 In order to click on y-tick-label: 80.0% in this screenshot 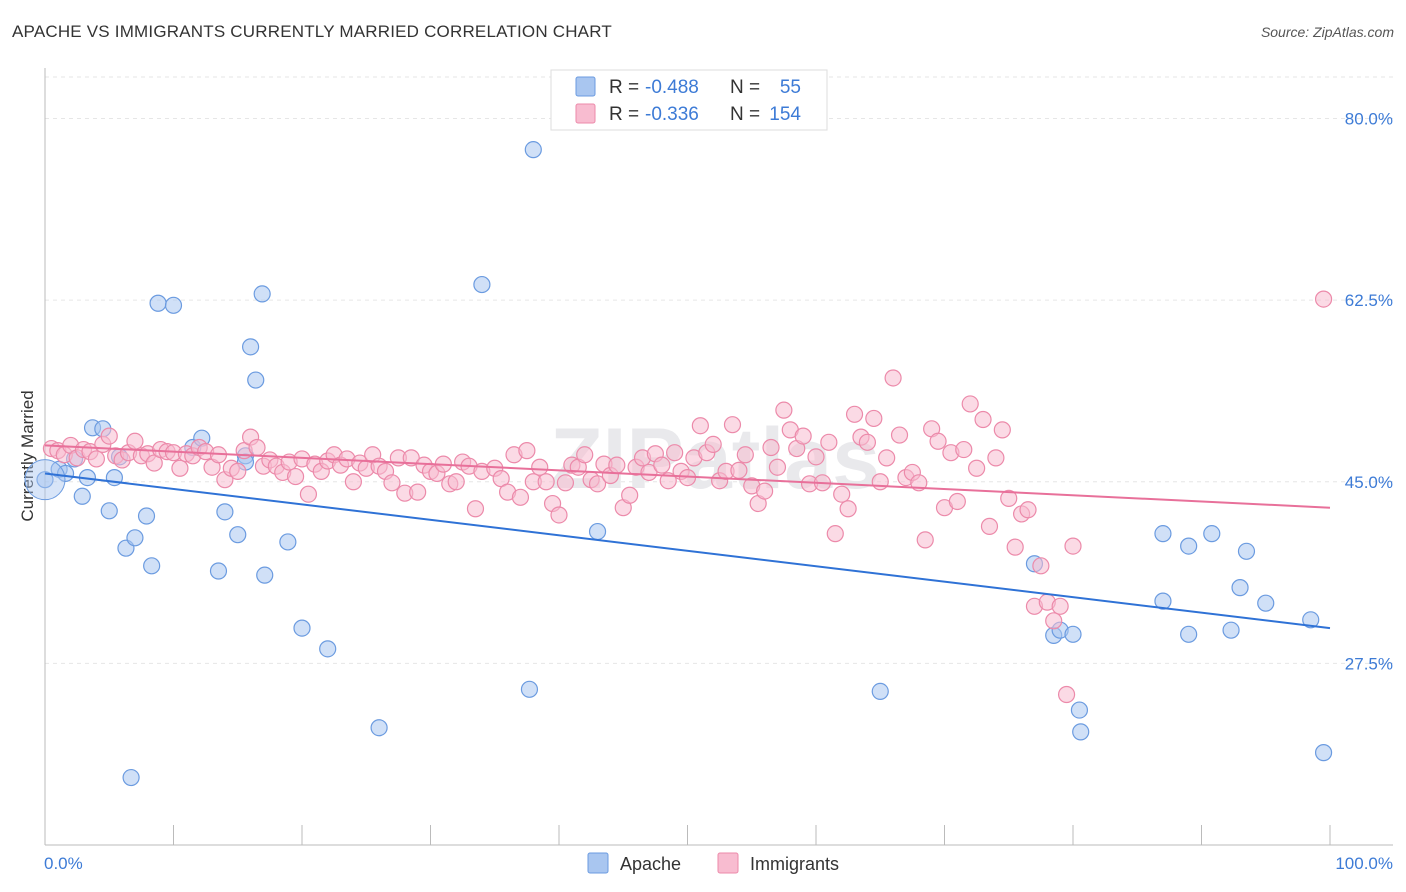, I will do `click(1369, 119)`.